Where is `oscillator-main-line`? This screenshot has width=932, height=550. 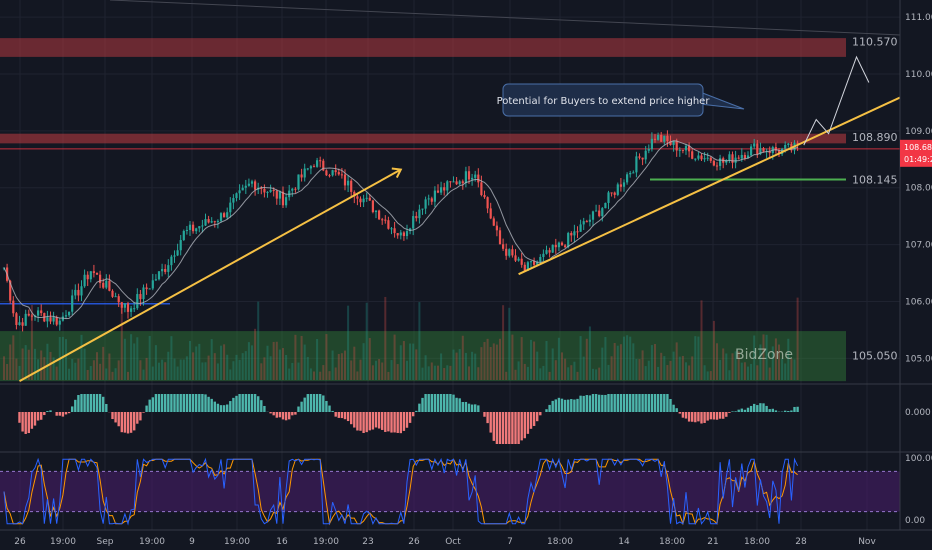
oscillator-main-line is located at coordinates (401, 491).